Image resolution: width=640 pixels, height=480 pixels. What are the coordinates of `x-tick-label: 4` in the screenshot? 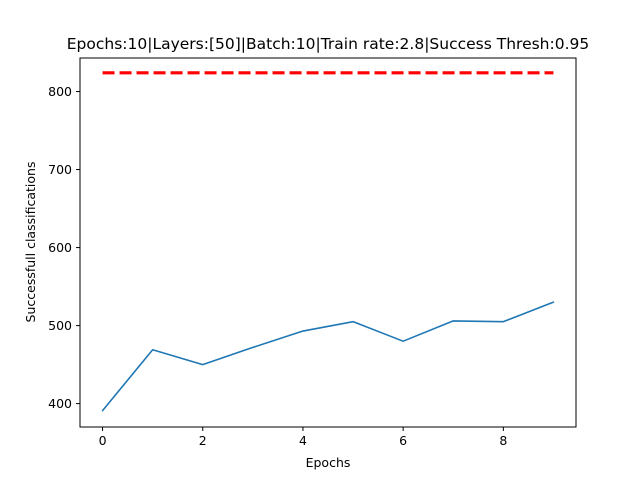 It's located at (303, 440).